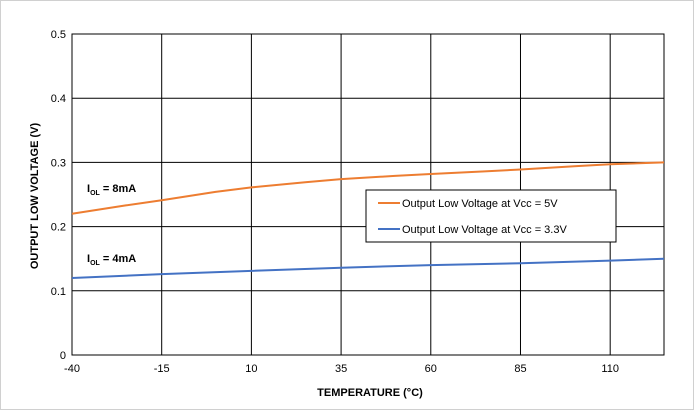  I want to click on legend-label-3v3: Output Low Voltage at Vcc = 3.3V, so click(484, 230).